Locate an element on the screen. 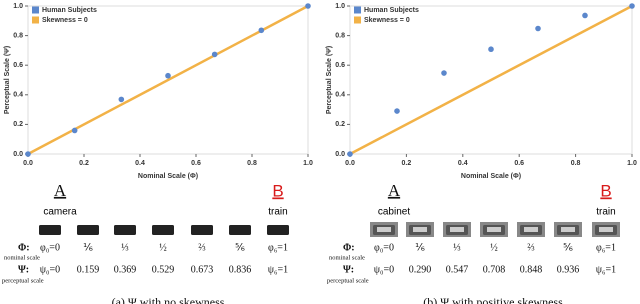  label-a: camera is located at coordinates (60, 212).